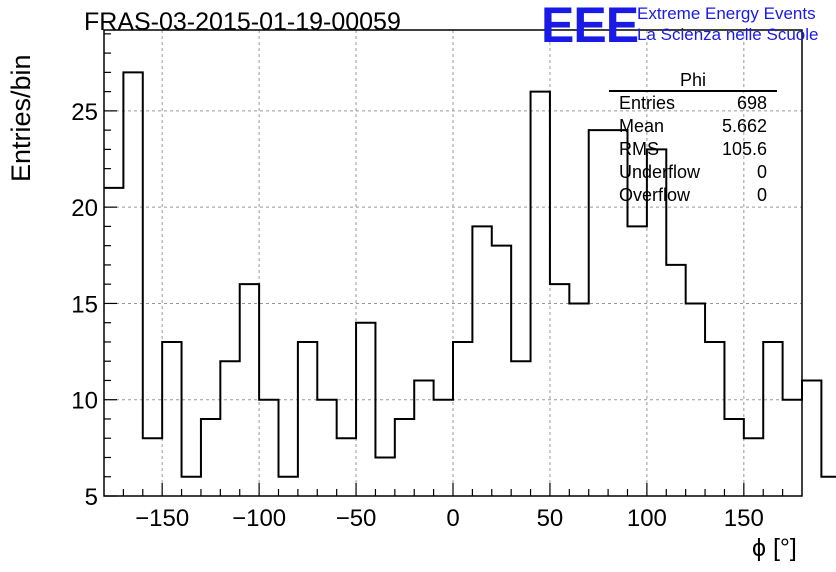  What do you see at coordinates (647, 518) in the screenshot?
I see `x-tick-label: 100` at bounding box center [647, 518].